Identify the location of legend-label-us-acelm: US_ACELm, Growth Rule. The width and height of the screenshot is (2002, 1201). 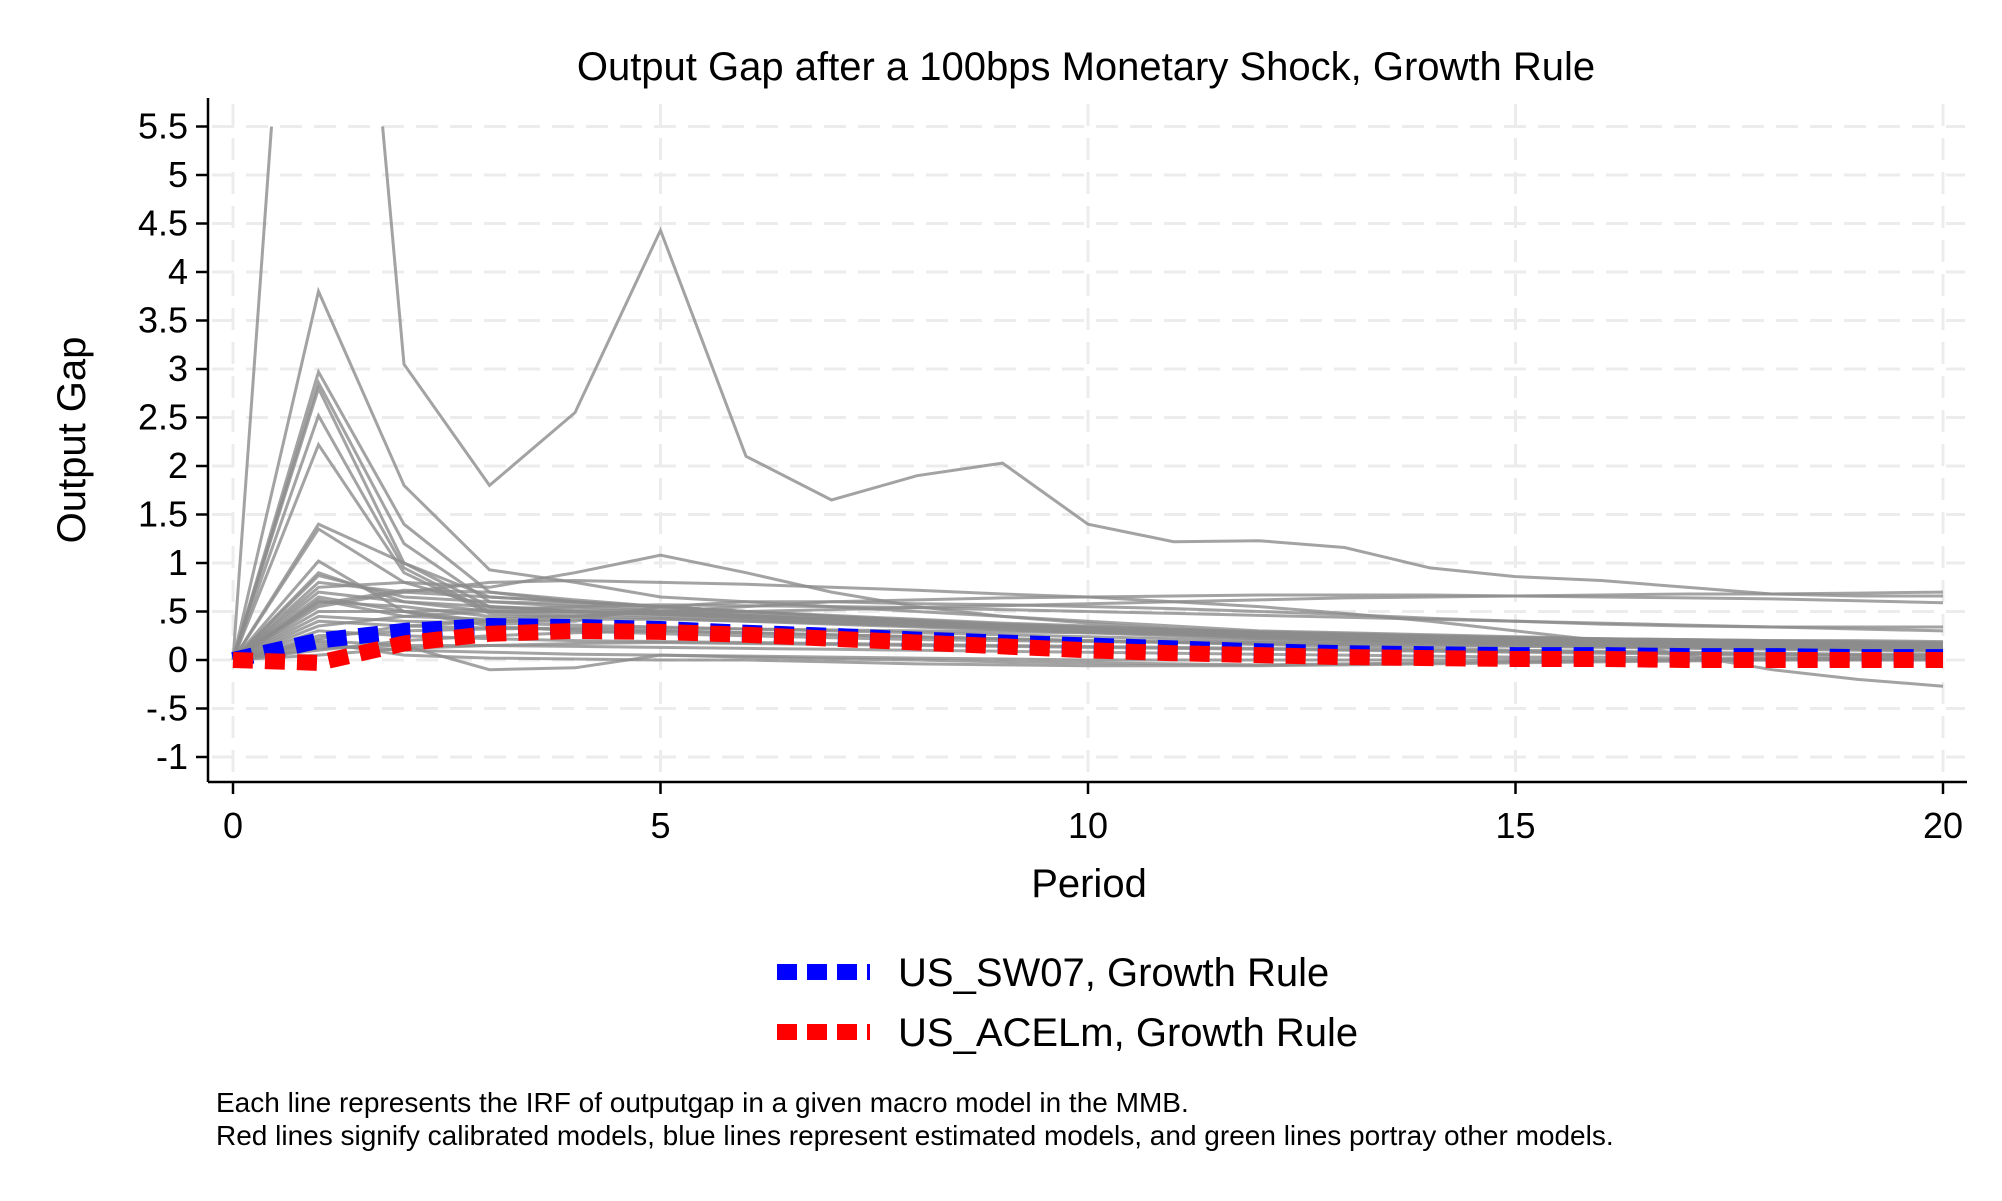
(1128, 1033).